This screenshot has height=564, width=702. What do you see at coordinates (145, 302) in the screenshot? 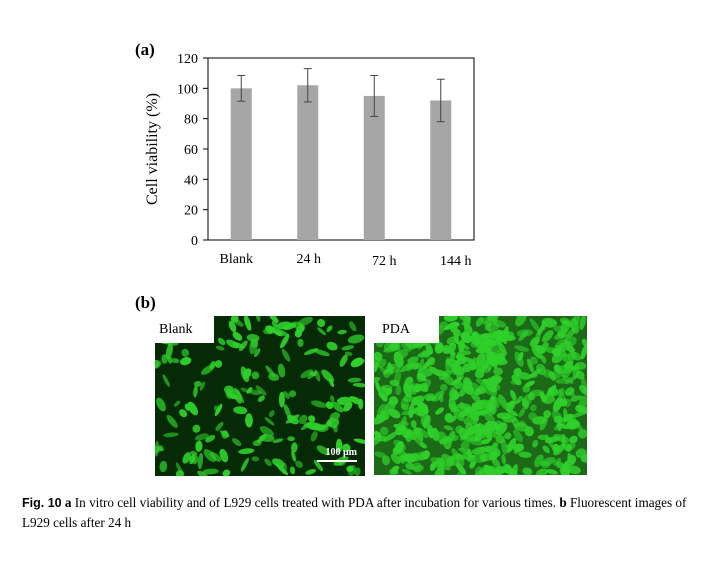
I see `panel-b-label: (b)` at bounding box center [145, 302].